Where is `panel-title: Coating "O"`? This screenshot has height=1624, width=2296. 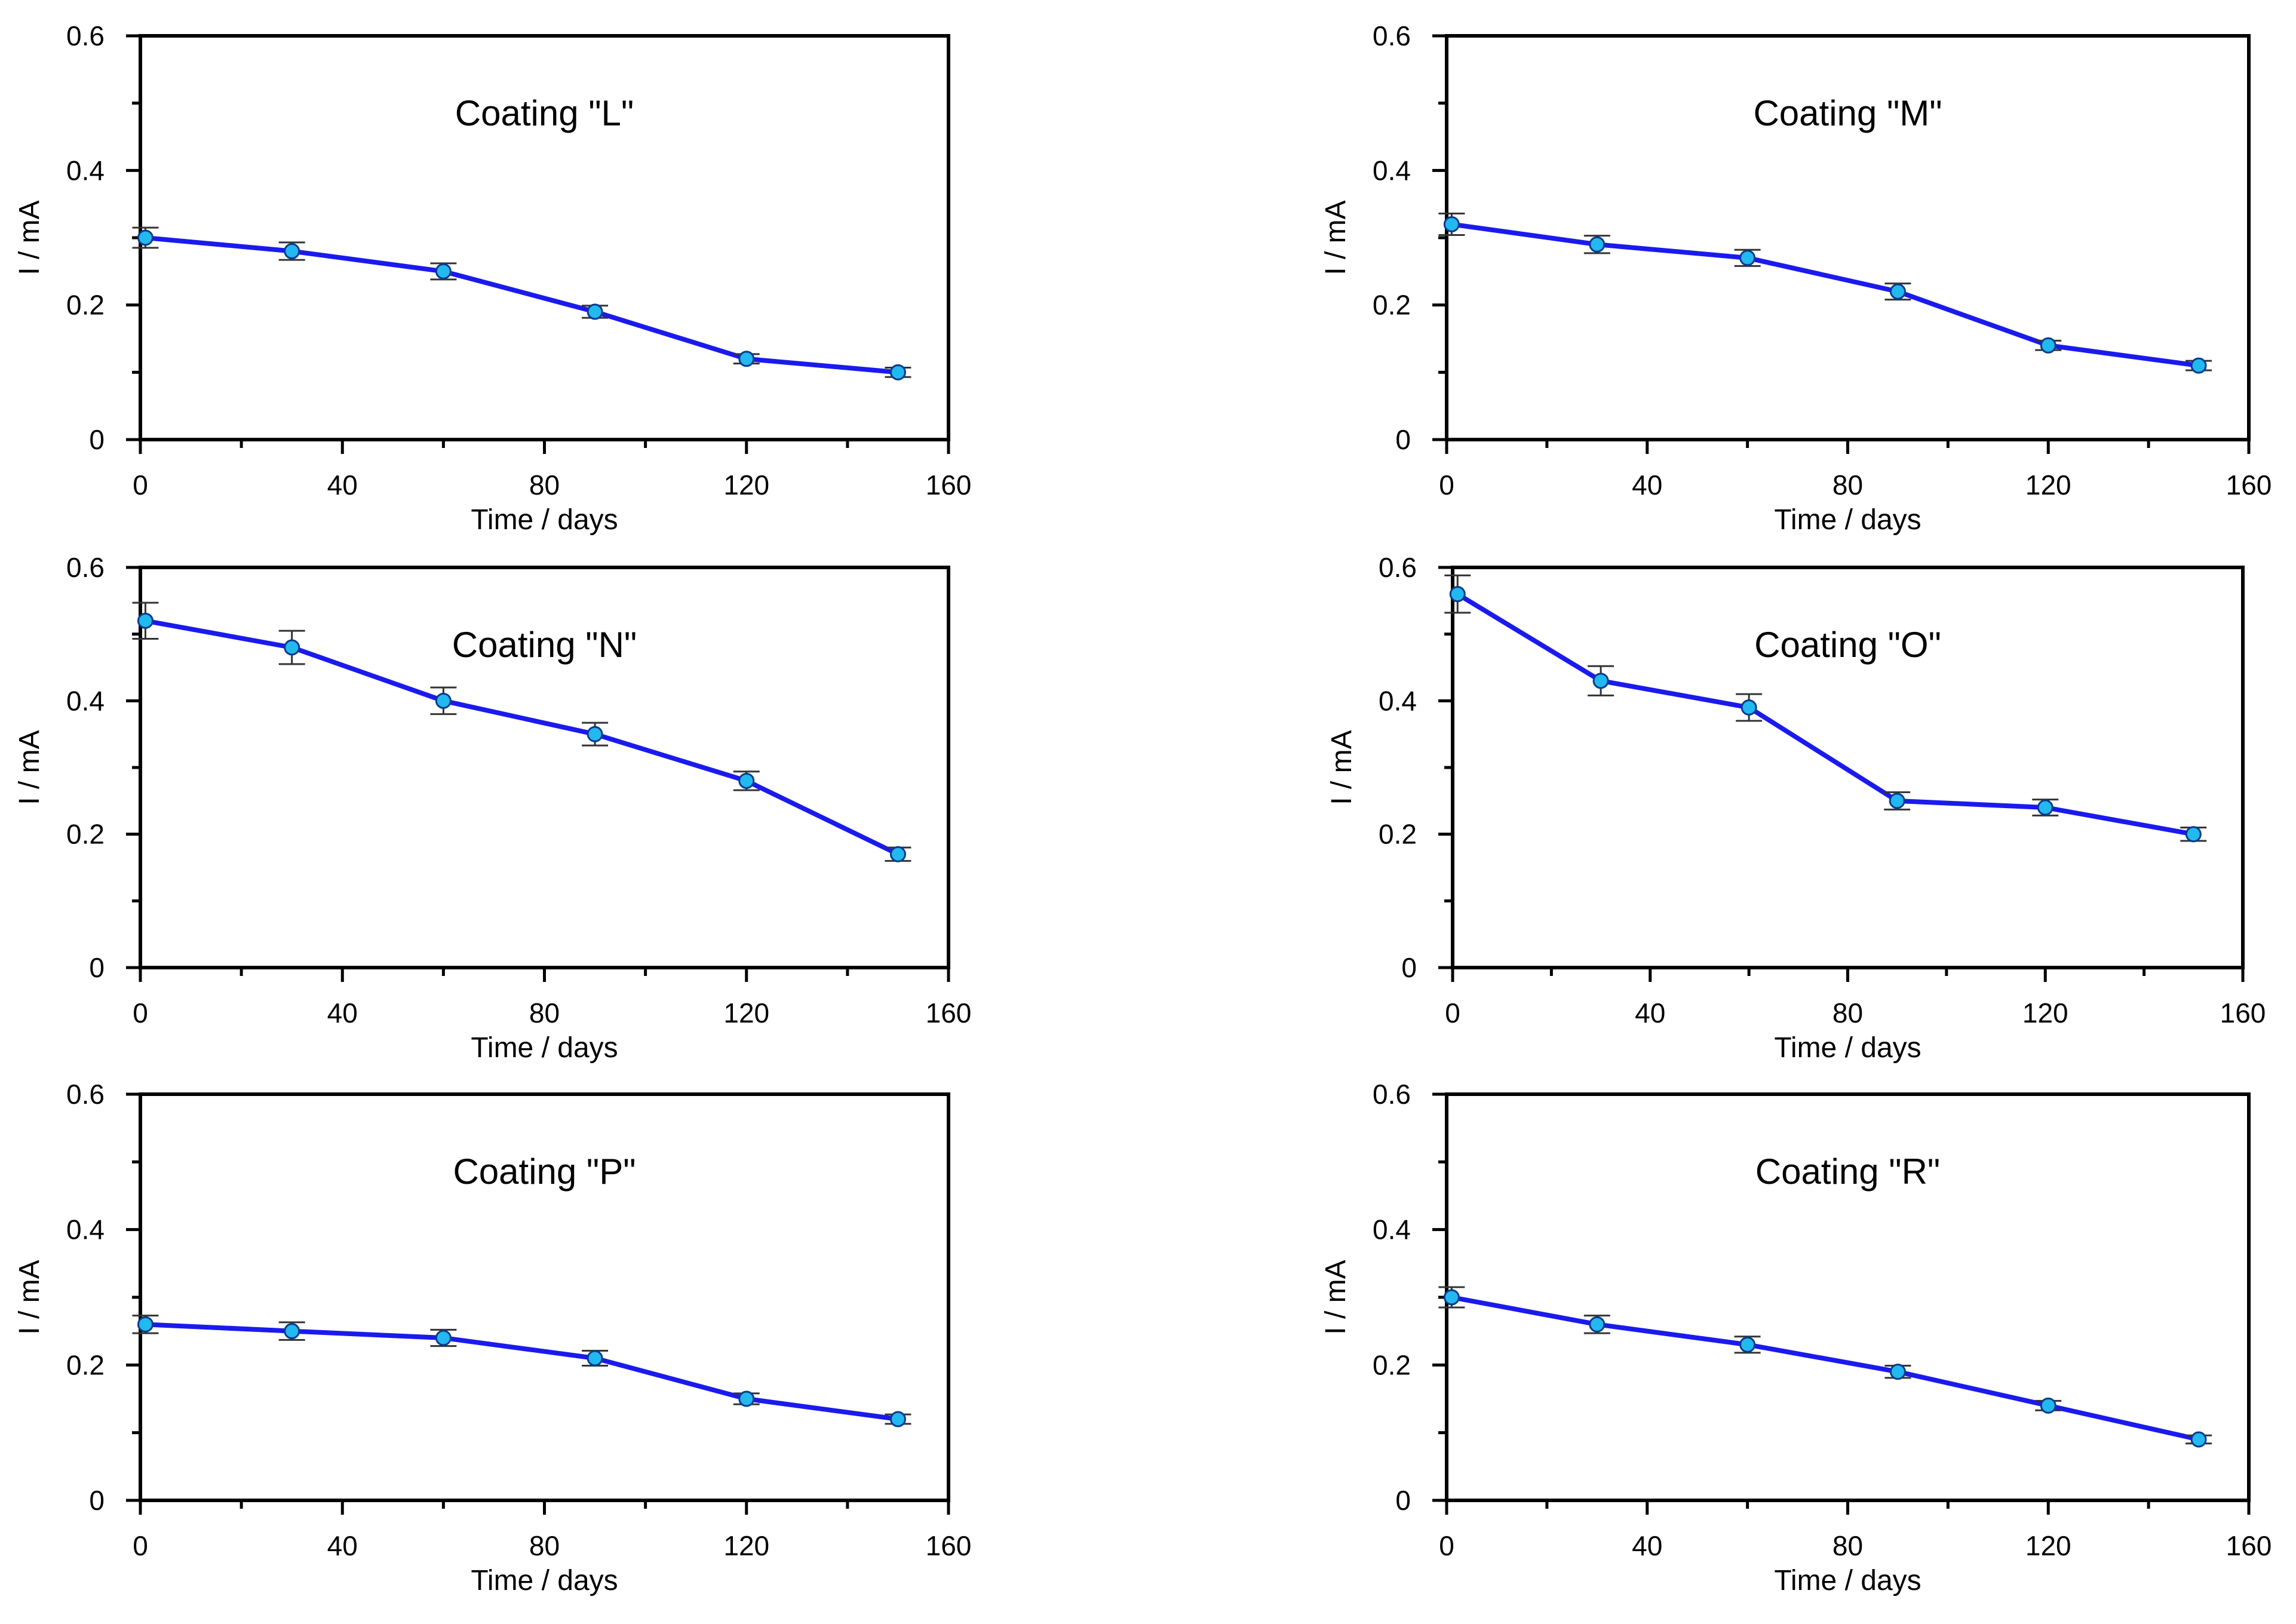
panel-title: Coating "O" is located at coordinates (1847, 645).